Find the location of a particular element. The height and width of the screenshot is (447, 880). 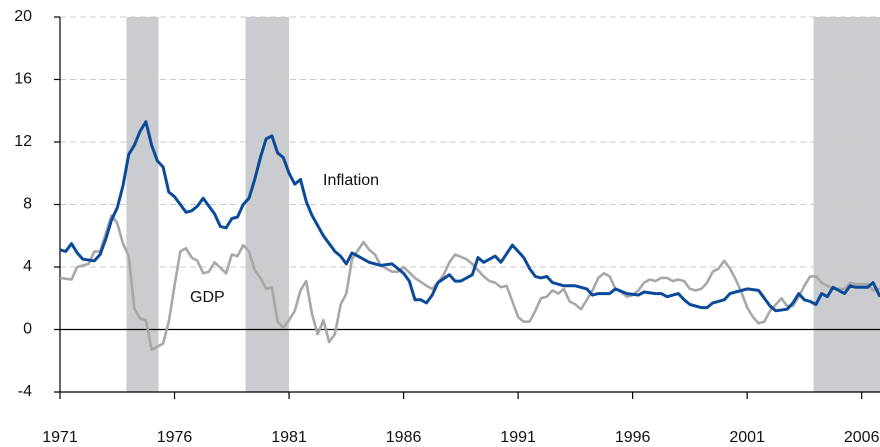

y-tick-label: 8 is located at coordinates (27, 204).